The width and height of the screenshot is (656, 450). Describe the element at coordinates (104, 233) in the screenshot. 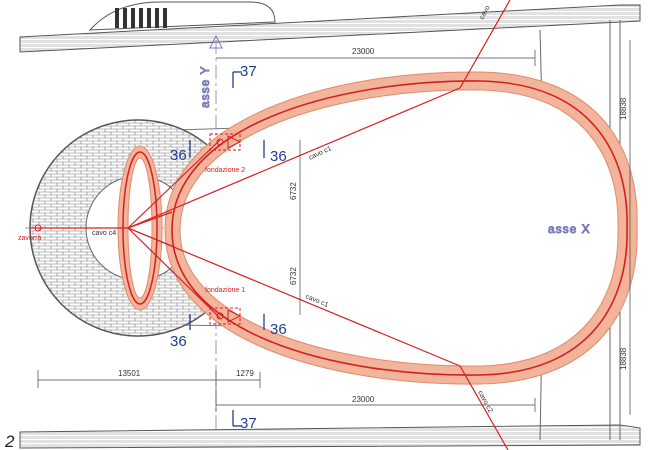

I see `label-cavo-c4: cavo c4` at that location.